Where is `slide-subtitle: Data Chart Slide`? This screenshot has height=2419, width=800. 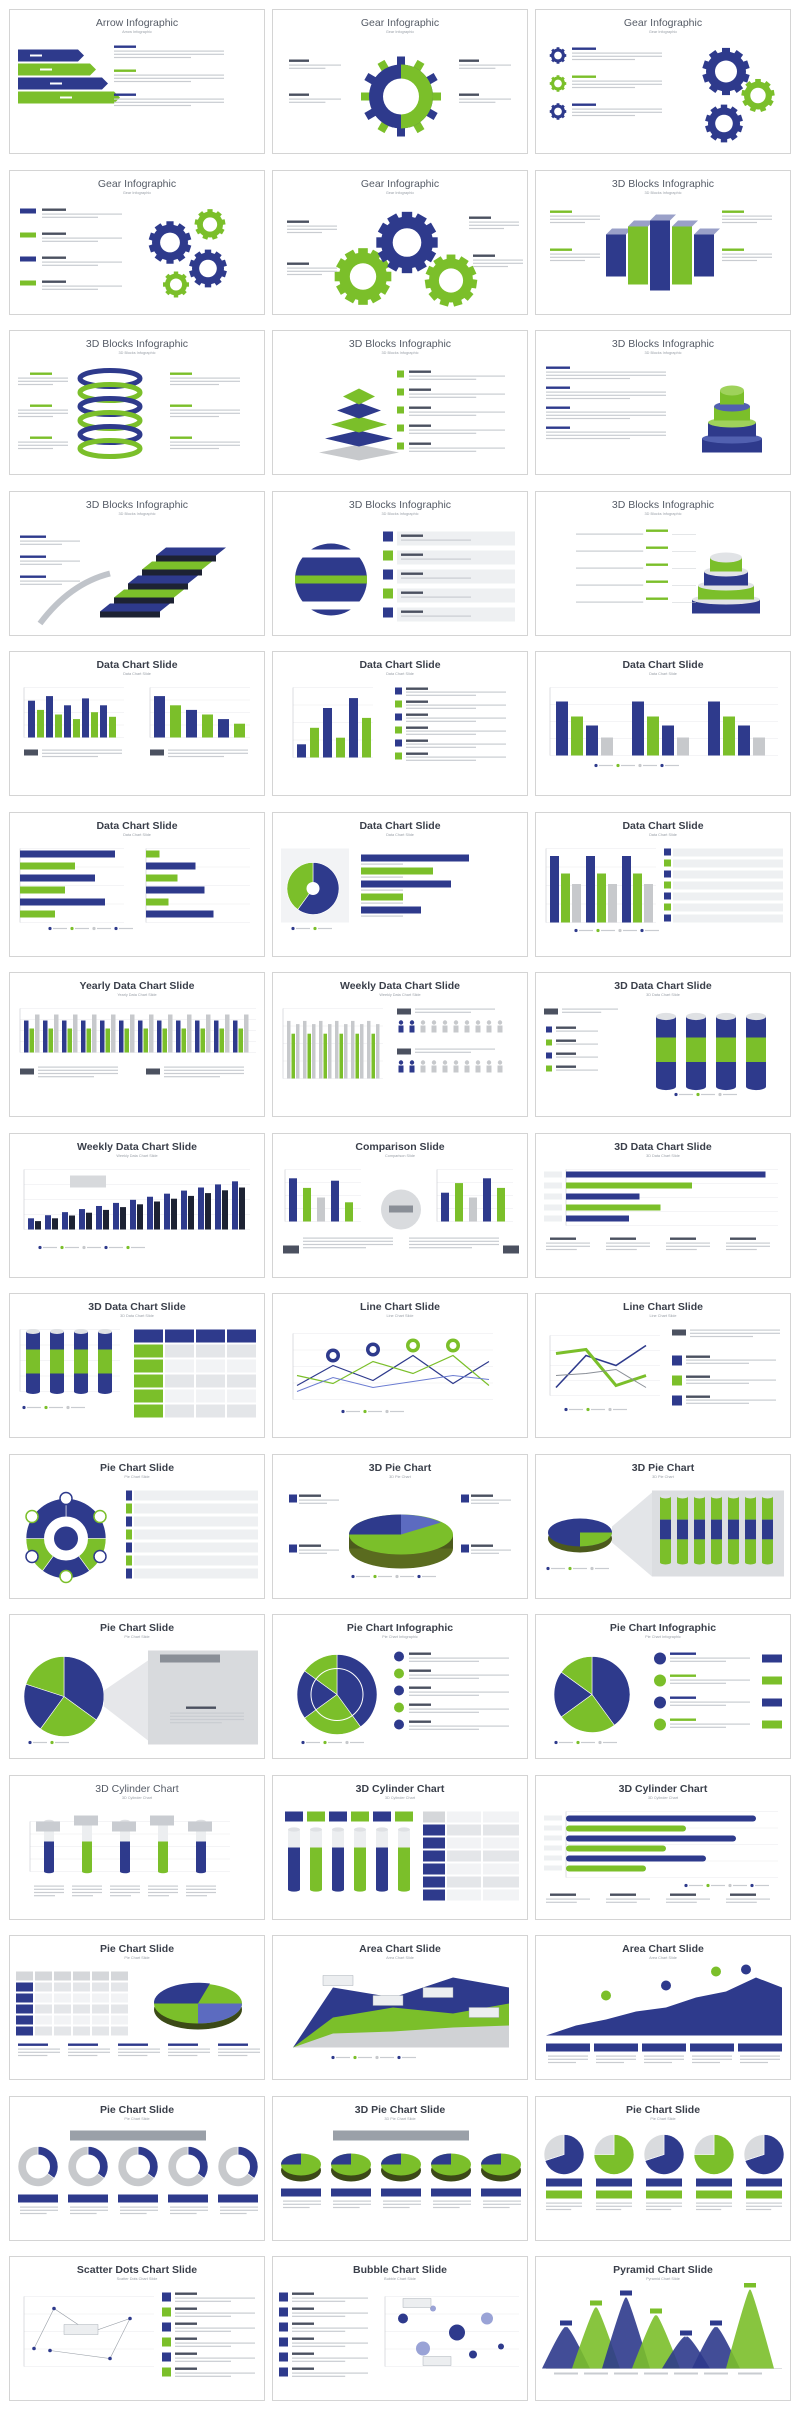 slide-subtitle: Data Chart Slide is located at coordinates (137, 674).